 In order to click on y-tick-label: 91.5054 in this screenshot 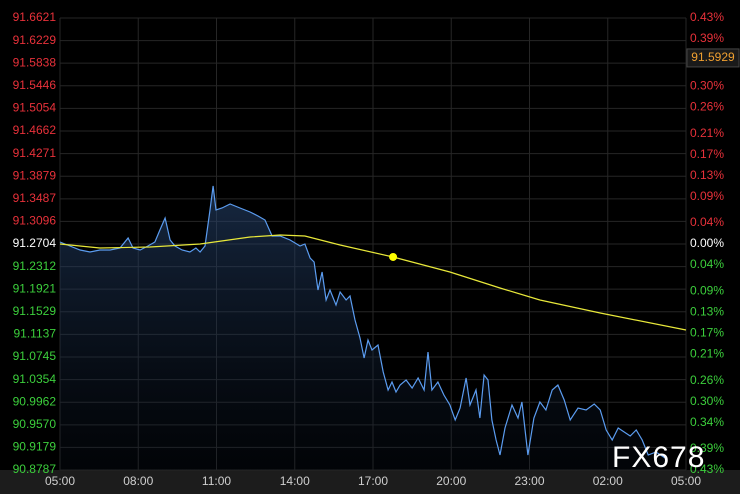, I will do `click(35, 108)`.